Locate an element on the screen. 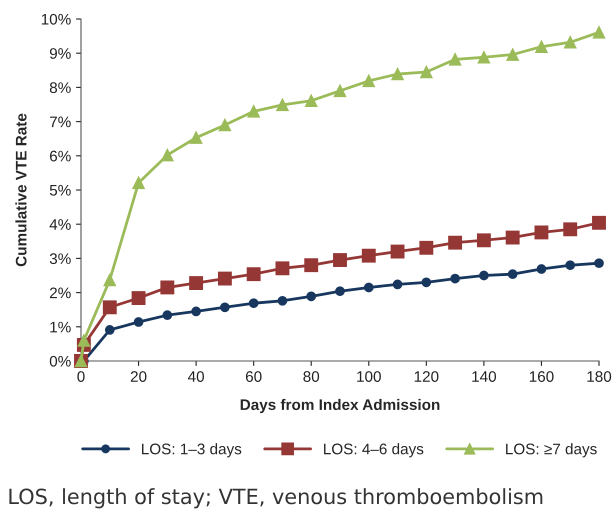 The image size is (616, 525). y-tick-label: 0% is located at coordinates (60, 361).